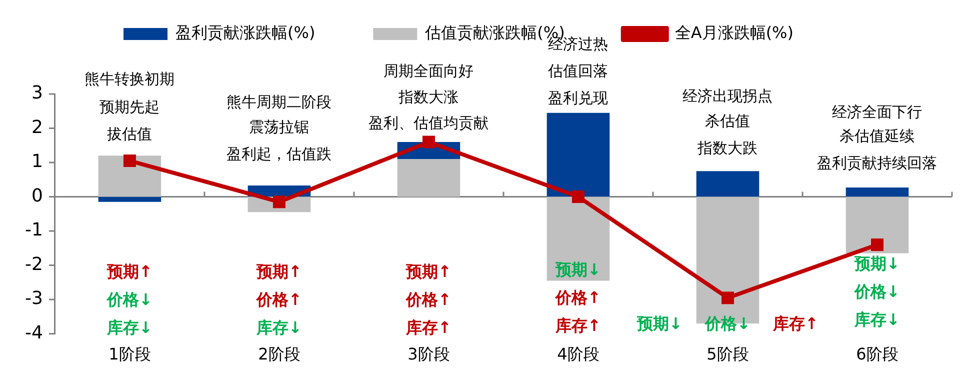 The image size is (976, 377). I want to click on annotation: 盈利起，估值跌, so click(279, 153).